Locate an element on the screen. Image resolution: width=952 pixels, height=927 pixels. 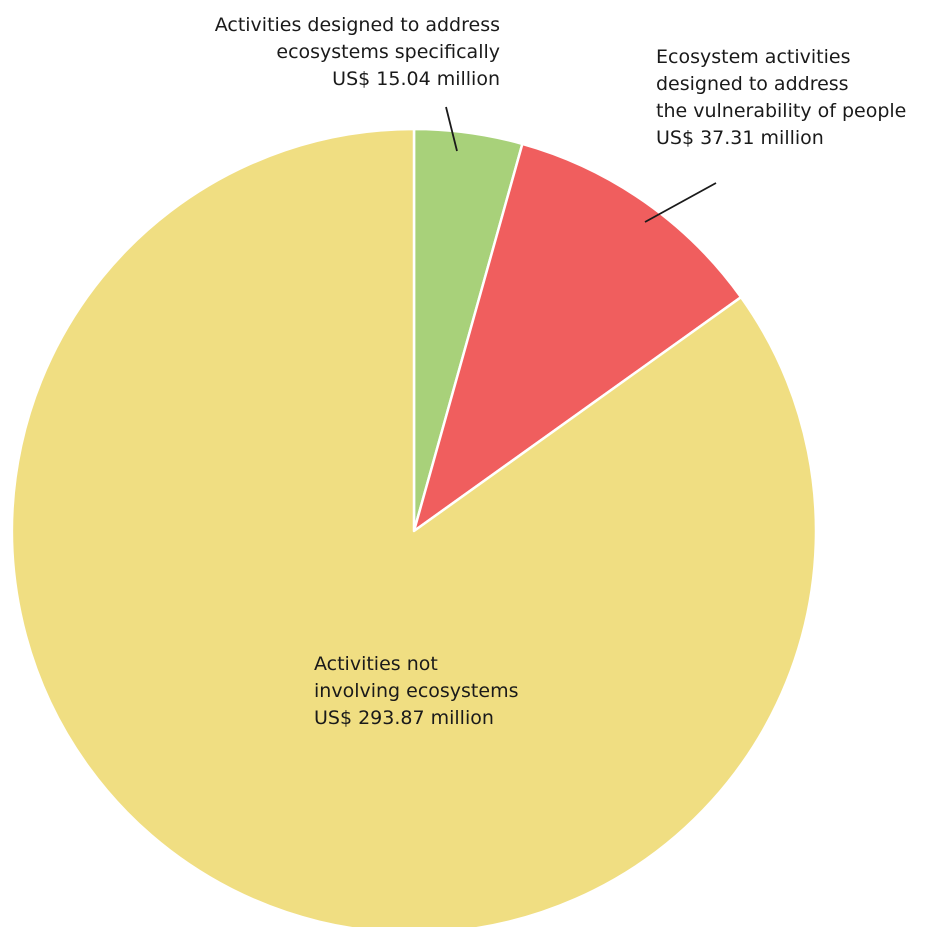
slice-label-line: Ecosystem activities is located at coordinates (753, 57).